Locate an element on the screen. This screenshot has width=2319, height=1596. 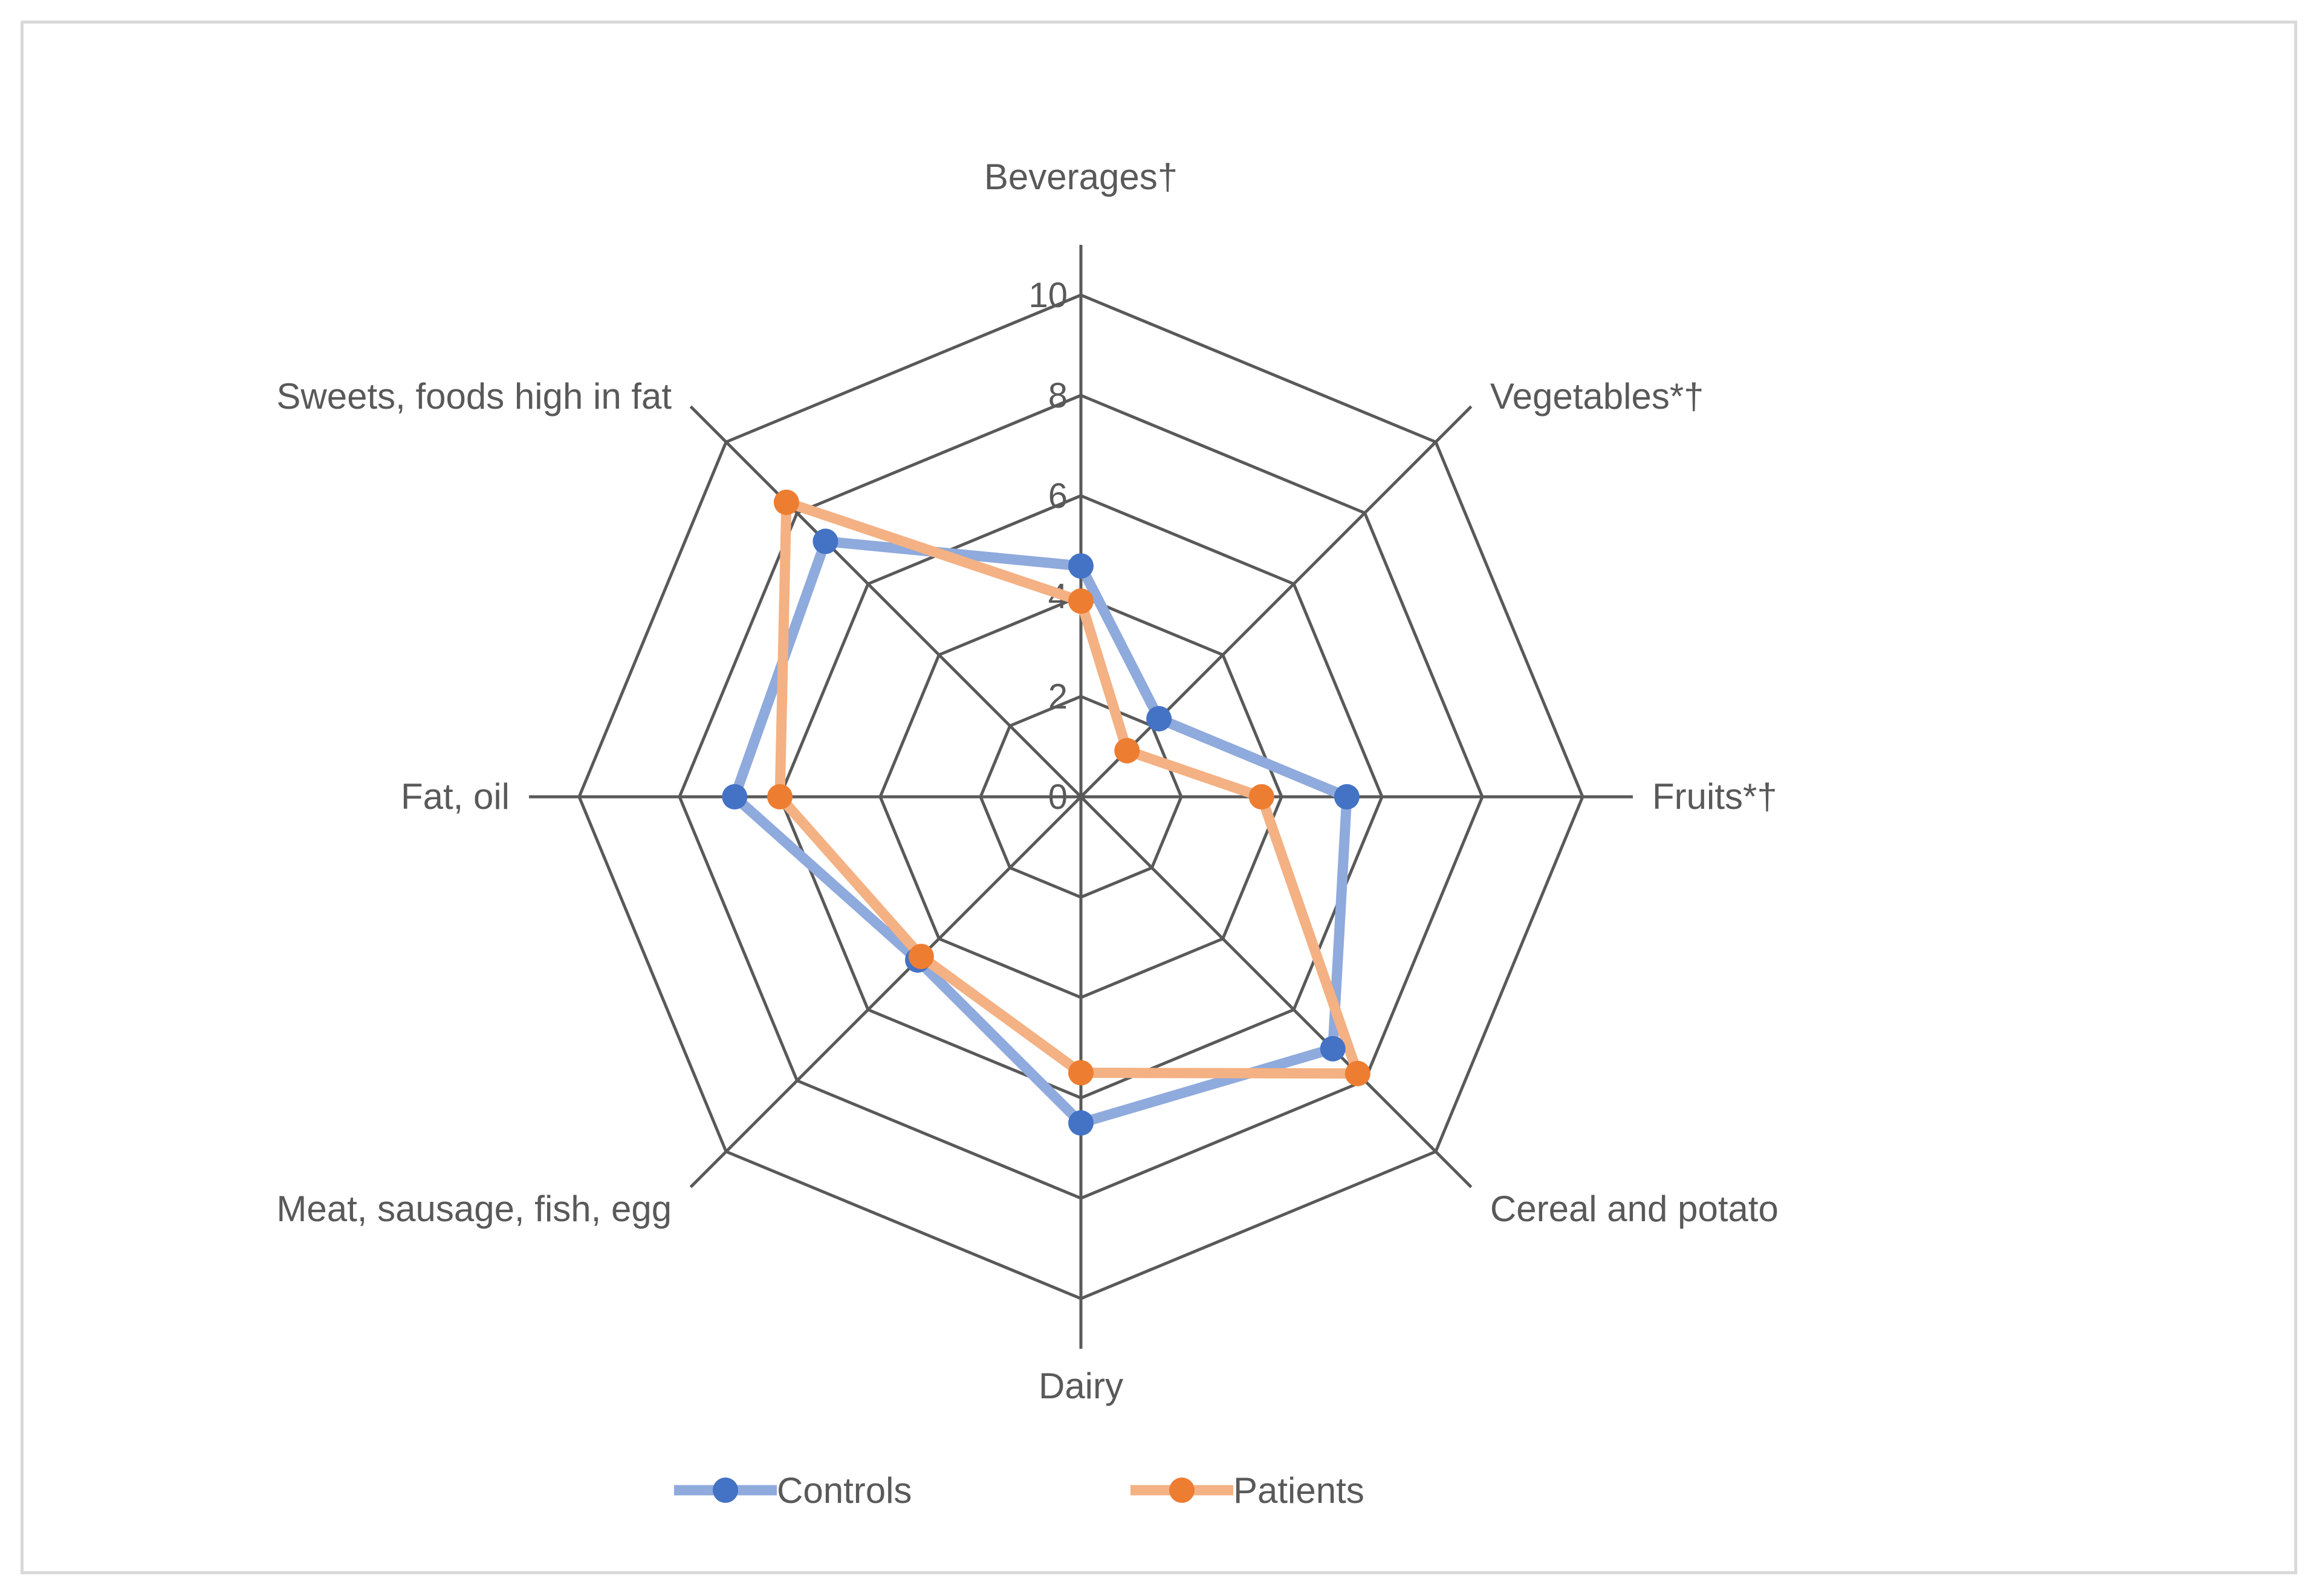
series-line-controls is located at coordinates (1040, 832).